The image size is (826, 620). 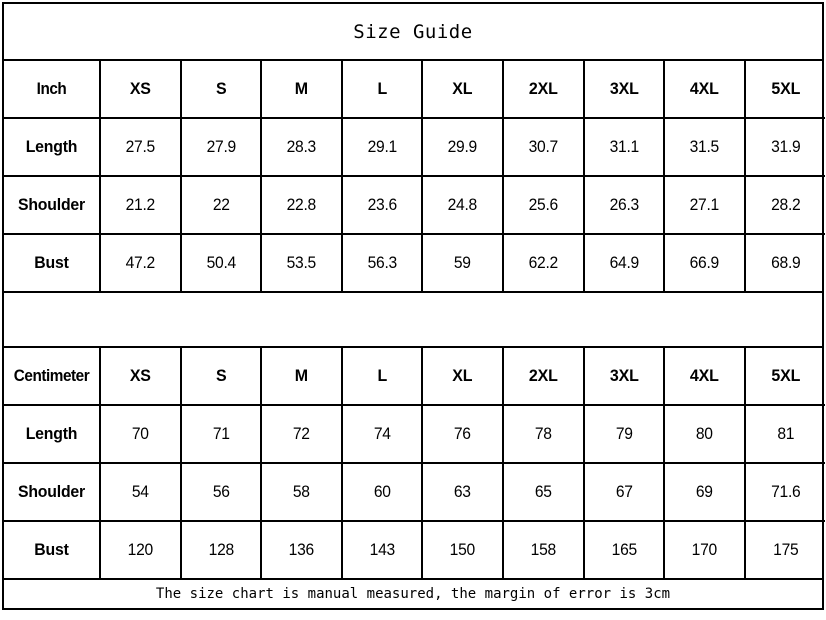 I want to click on cell-inch-shoulder-xl: 24.8, so click(x=462, y=205).